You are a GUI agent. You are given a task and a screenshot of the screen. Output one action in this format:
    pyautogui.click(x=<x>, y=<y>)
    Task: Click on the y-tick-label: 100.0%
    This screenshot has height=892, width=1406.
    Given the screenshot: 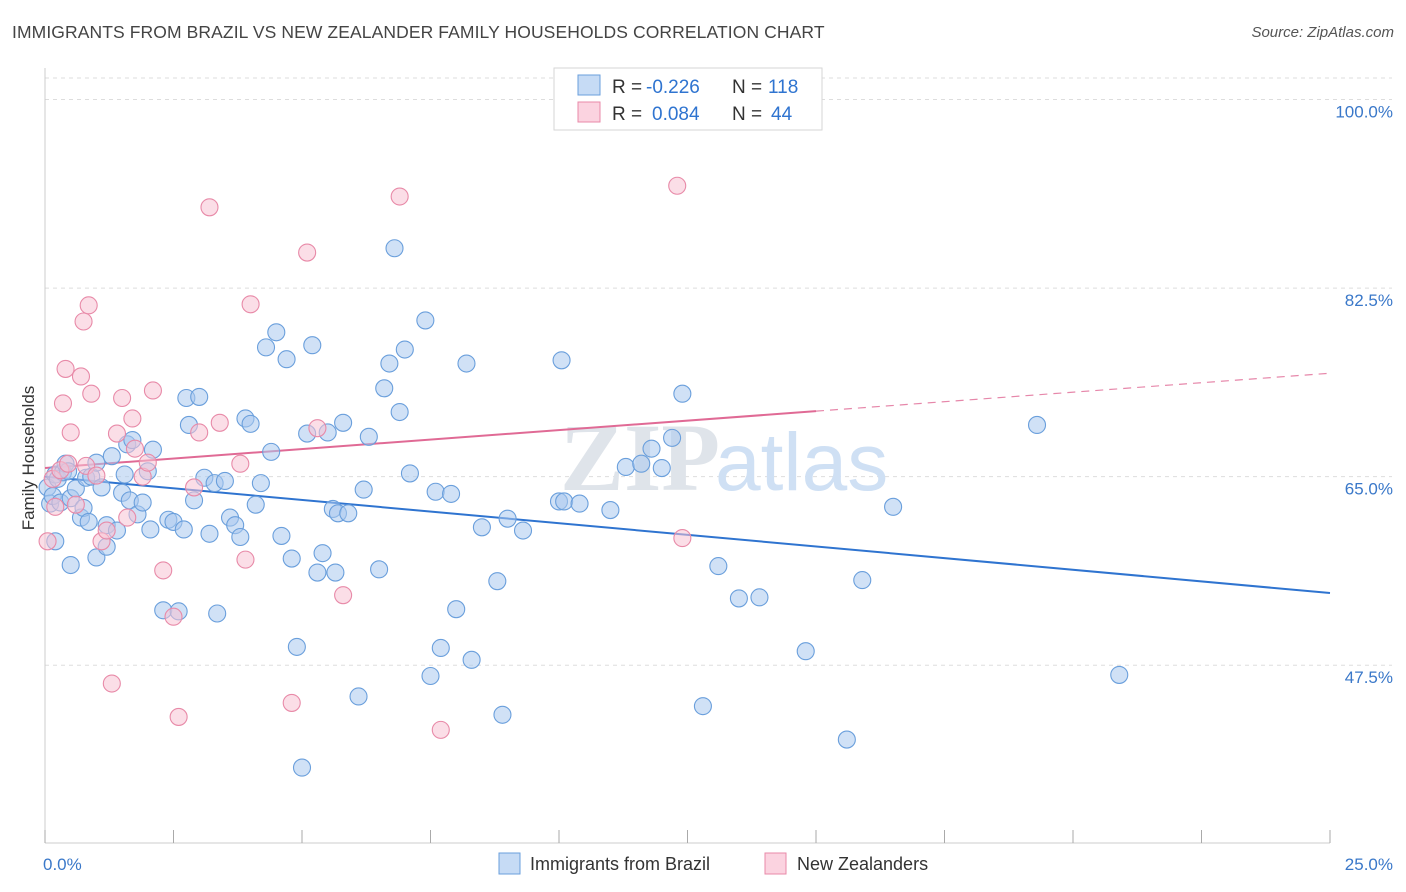 What is the action you would take?
    pyautogui.click(x=1364, y=112)
    